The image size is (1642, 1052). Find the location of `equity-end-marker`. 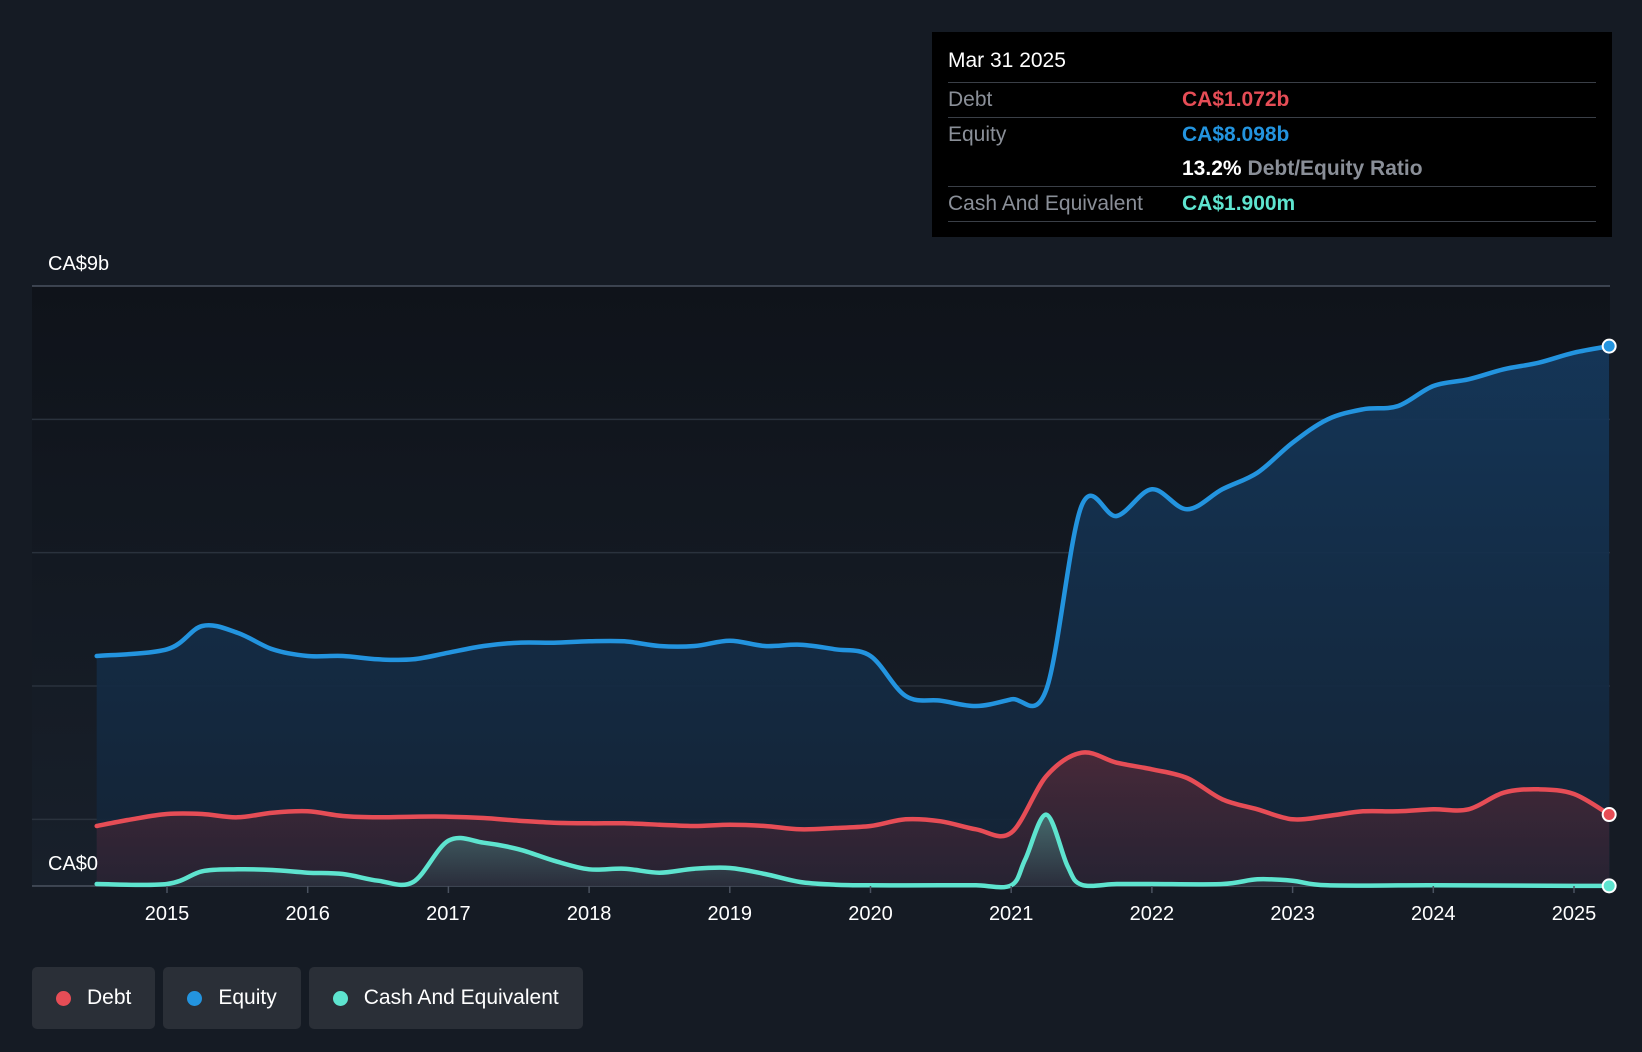

equity-end-marker is located at coordinates (1609, 346).